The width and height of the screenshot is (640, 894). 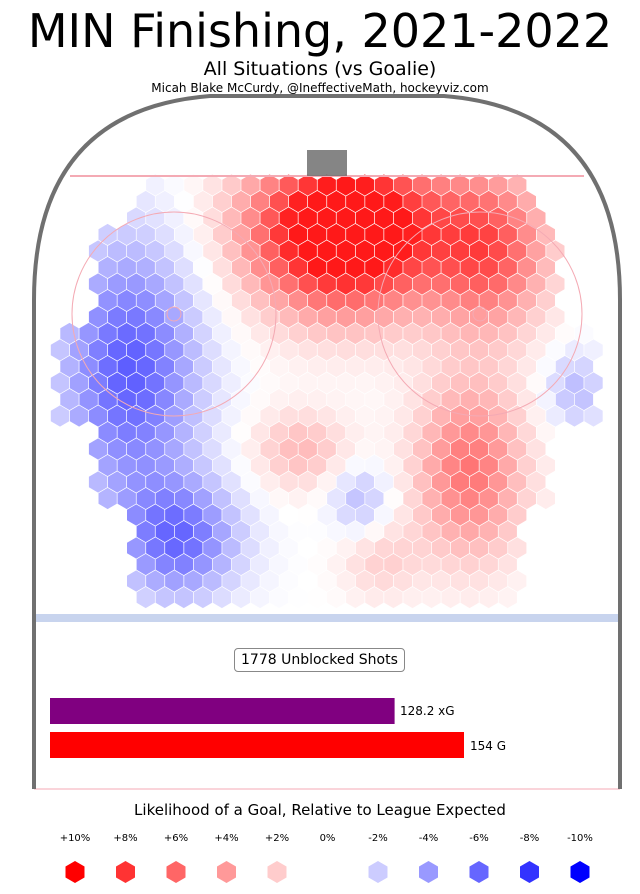 What do you see at coordinates (222, 711) in the screenshot?
I see `xg-bar` at bounding box center [222, 711].